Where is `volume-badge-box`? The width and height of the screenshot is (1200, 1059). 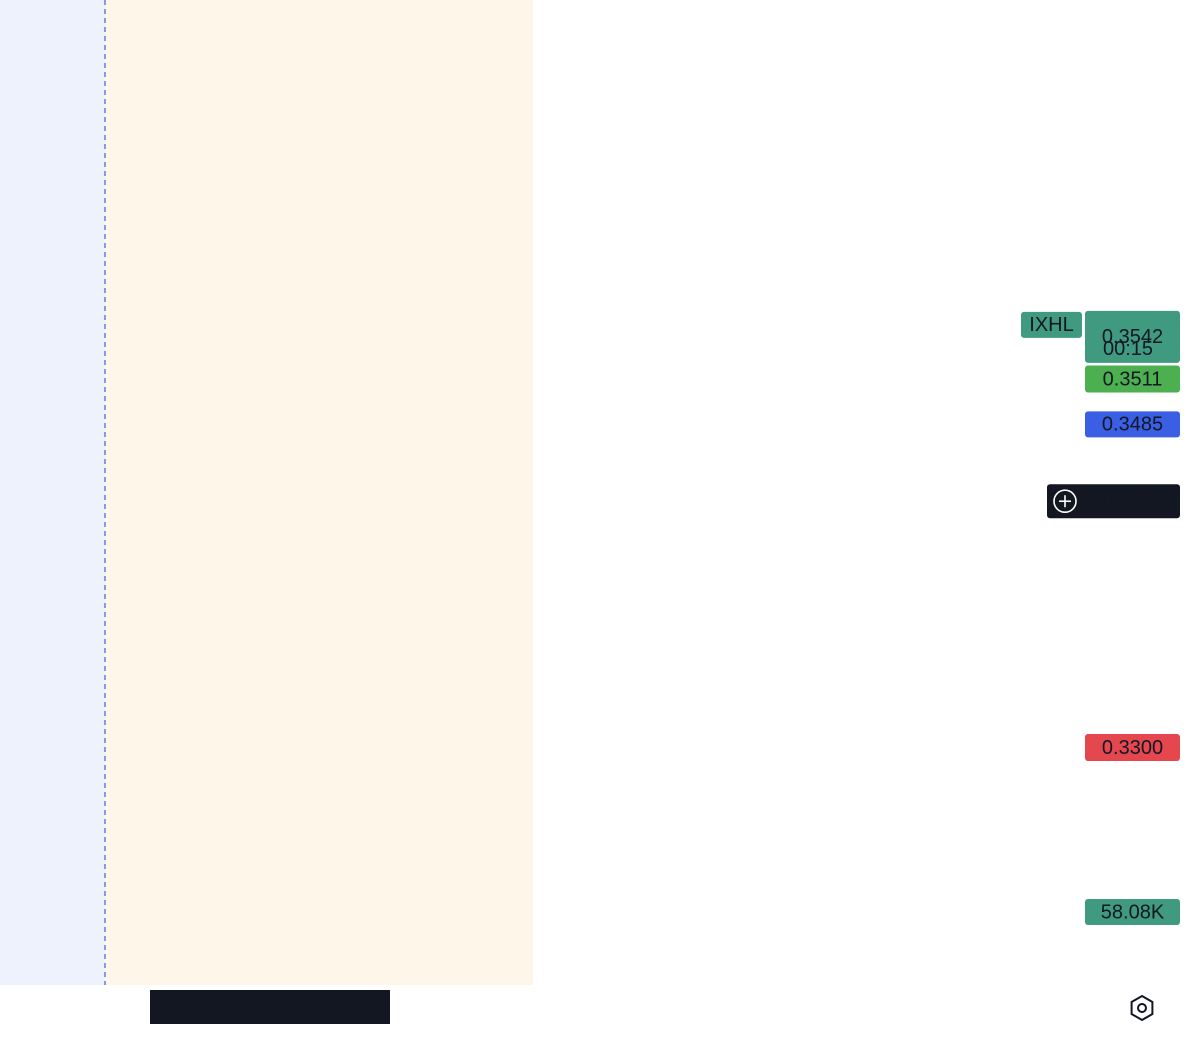 volume-badge-box is located at coordinates (1132, 912).